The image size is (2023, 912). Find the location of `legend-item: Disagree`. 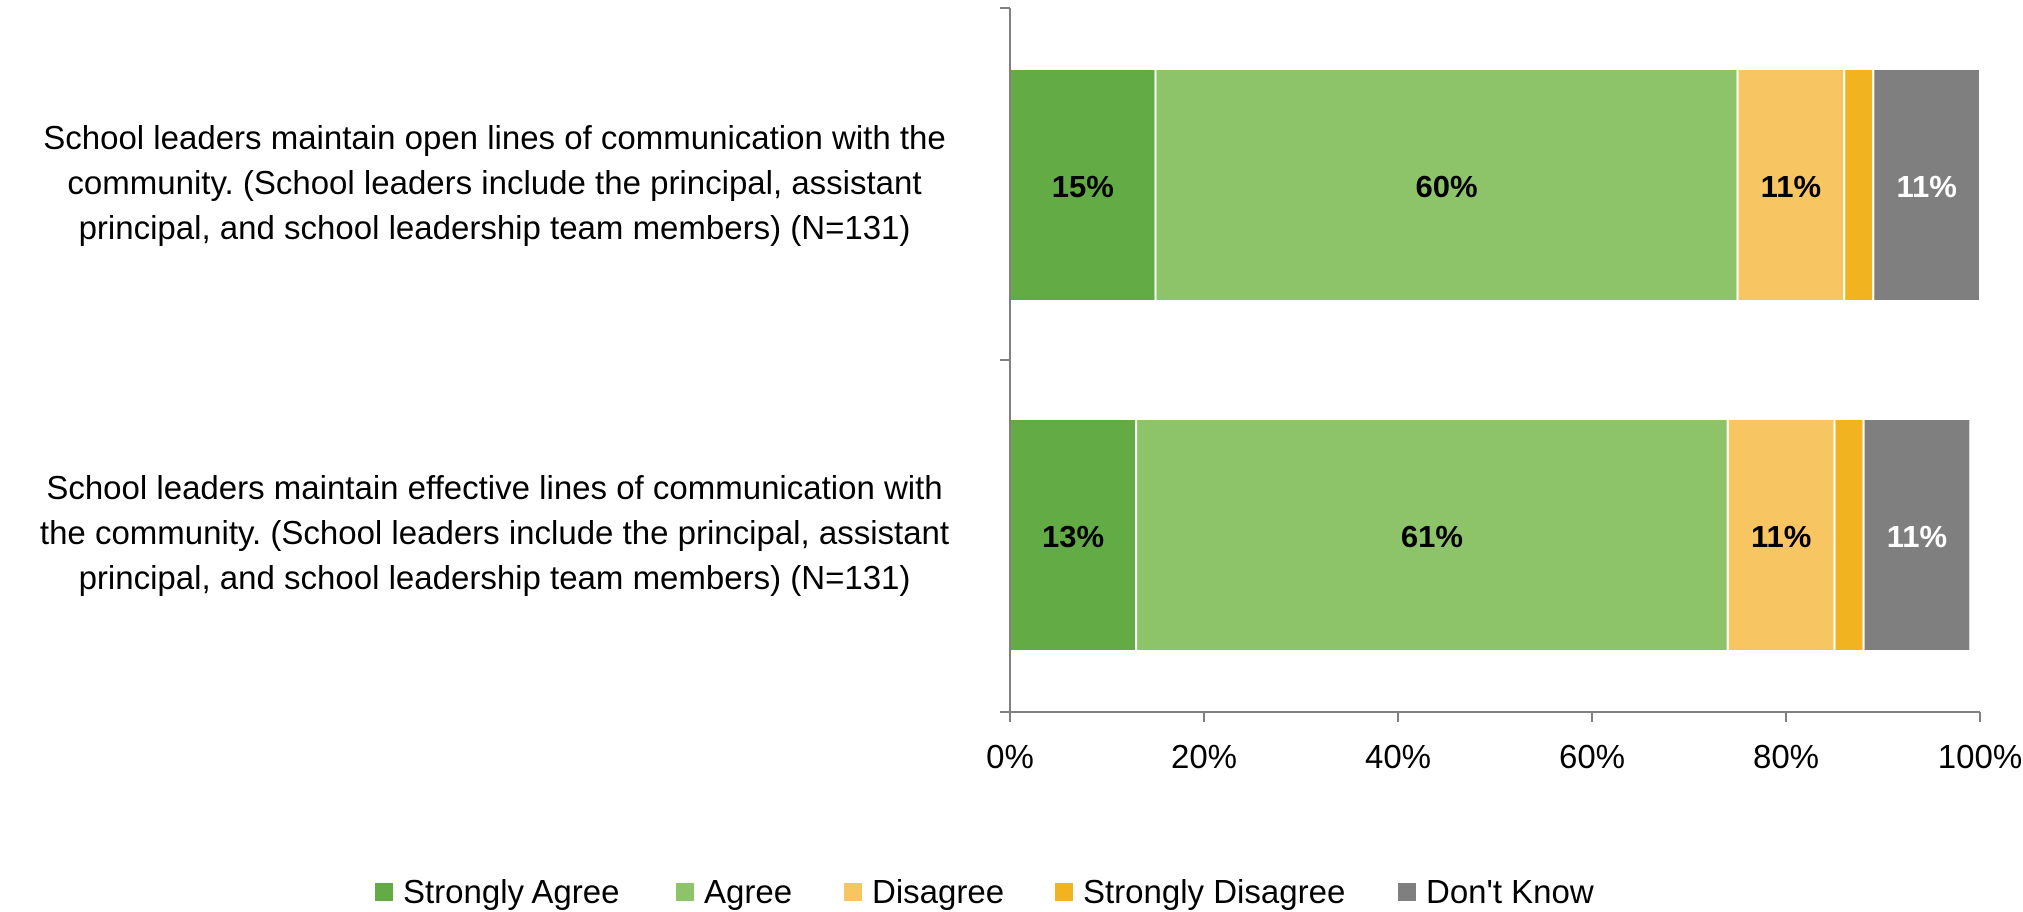

legend-item: Disagree is located at coordinates (924, 892).